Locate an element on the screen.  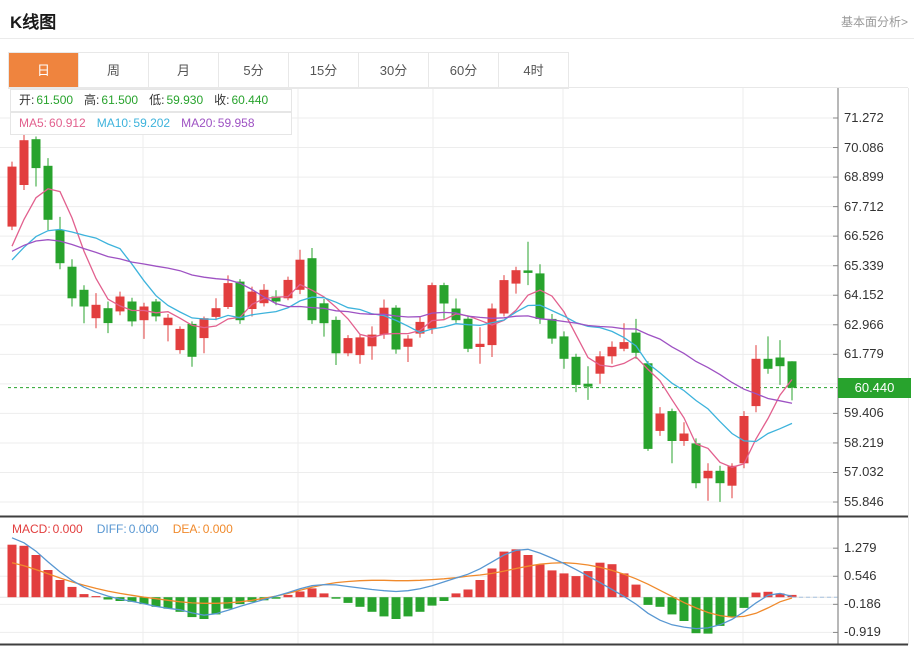
tab-period-6: 60分 is located at coordinates (464, 70).